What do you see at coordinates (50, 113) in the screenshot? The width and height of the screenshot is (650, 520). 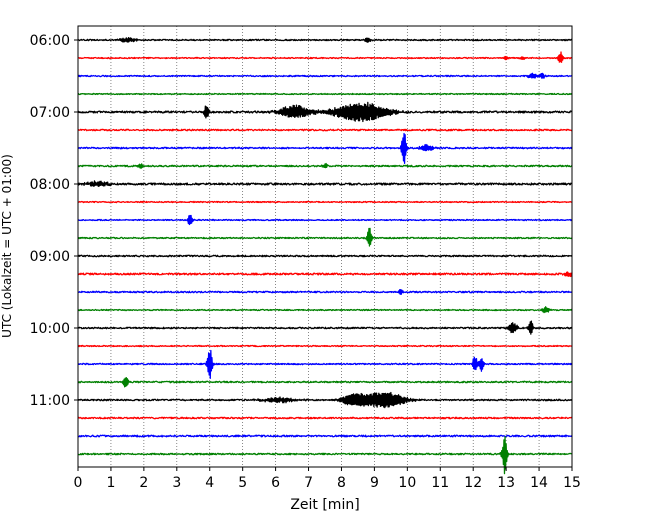 I see `y-tick-label-07:00: 07:00` at bounding box center [50, 113].